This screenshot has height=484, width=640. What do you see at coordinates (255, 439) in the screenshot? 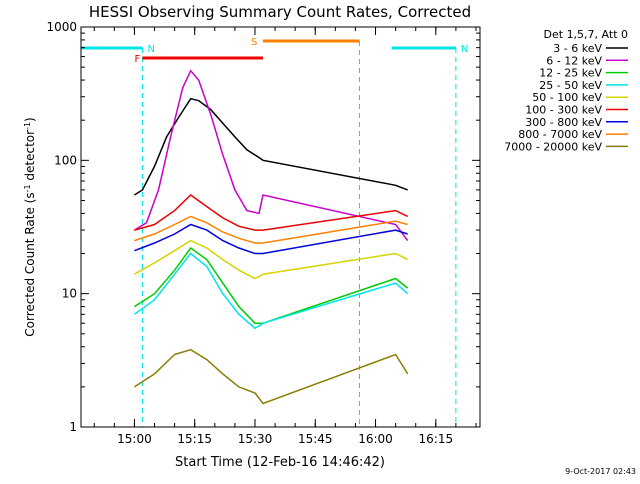
I see `x-tick-label: 15:30` at bounding box center [255, 439].